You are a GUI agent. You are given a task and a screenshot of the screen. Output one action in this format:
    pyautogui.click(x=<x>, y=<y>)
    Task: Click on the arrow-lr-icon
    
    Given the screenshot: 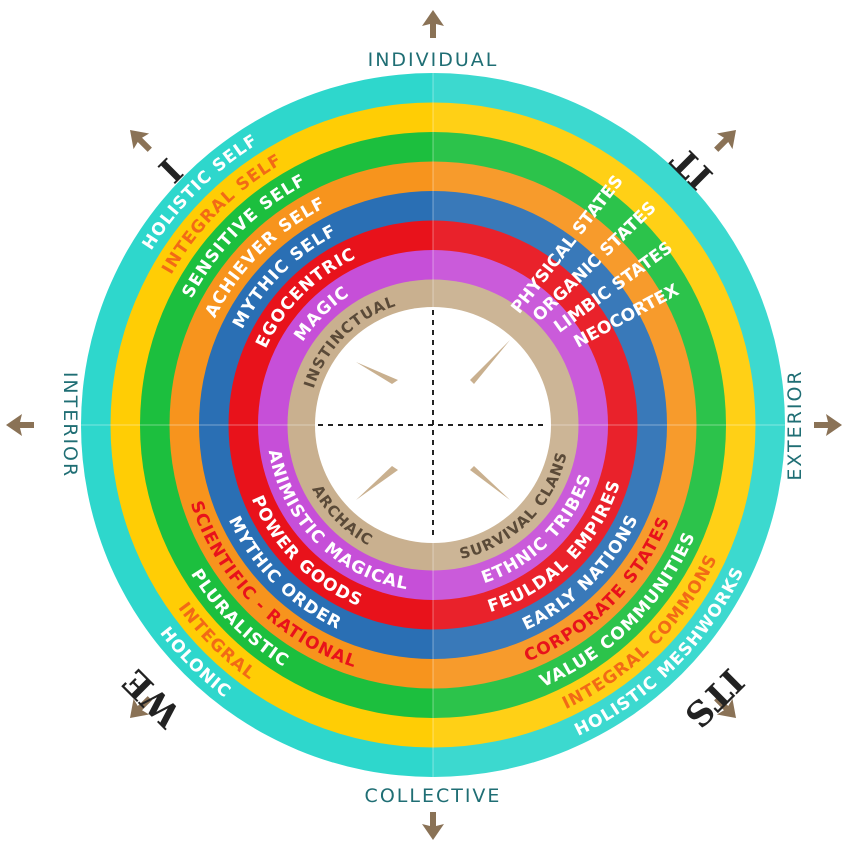 What is the action you would take?
    pyautogui.click(x=725, y=707)
    